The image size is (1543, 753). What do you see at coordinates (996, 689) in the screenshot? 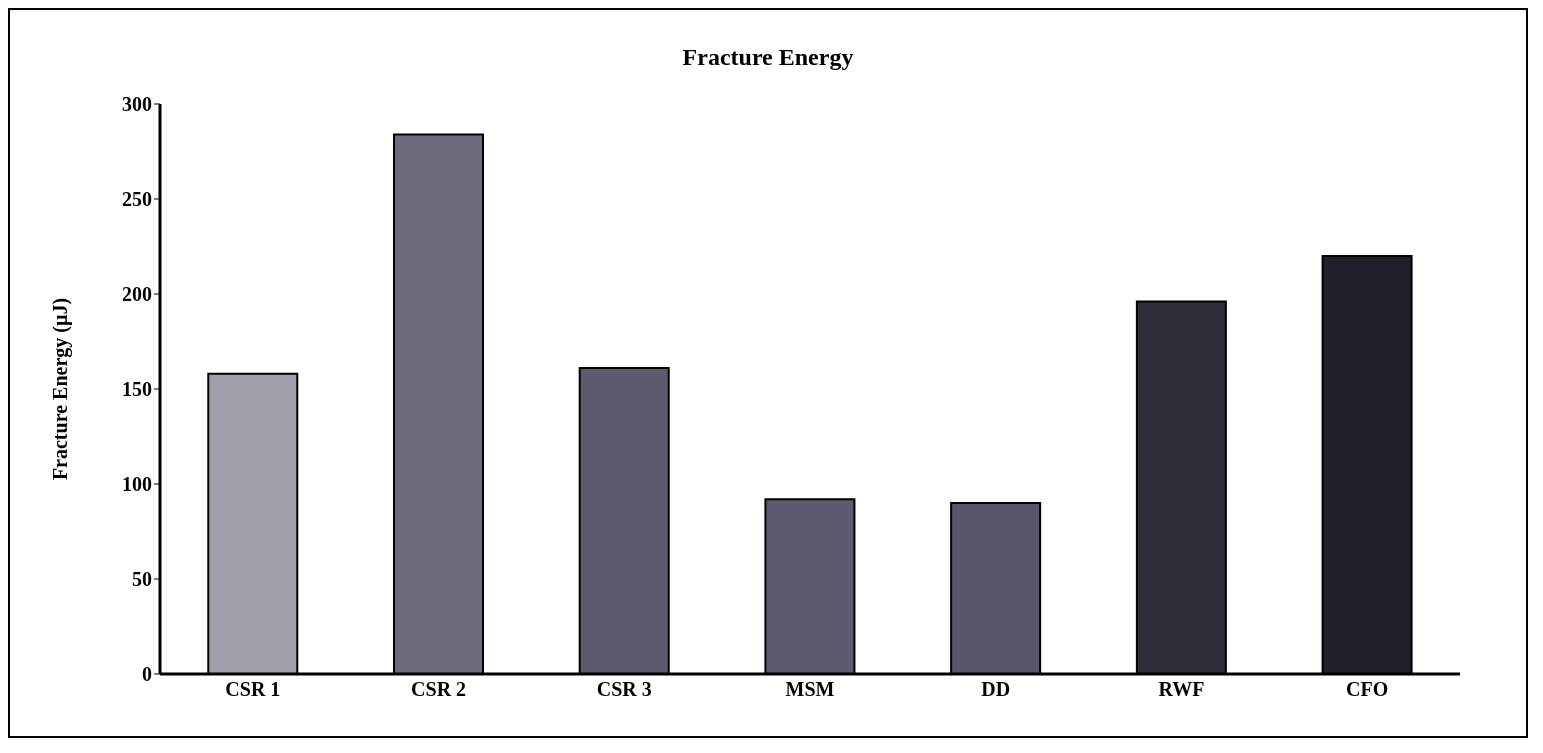
I see `x-tick-label: DD` at bounding box center [996, 689].